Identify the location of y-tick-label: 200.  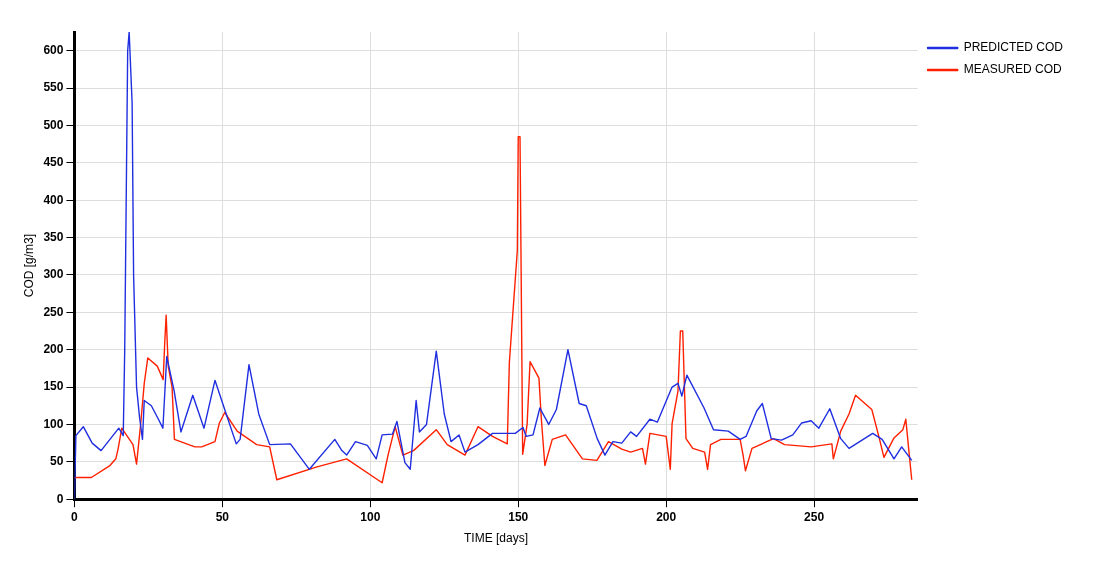
(53, 349).